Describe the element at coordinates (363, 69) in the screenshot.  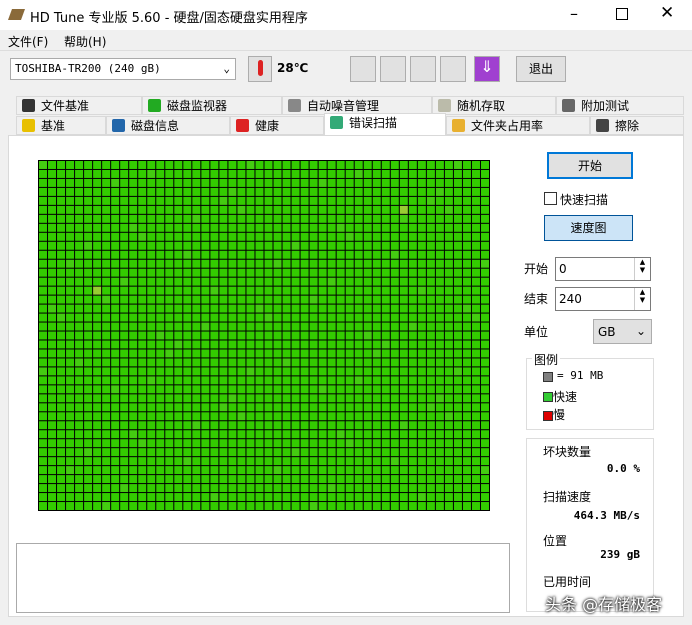
I see `tool-copy` at that location.